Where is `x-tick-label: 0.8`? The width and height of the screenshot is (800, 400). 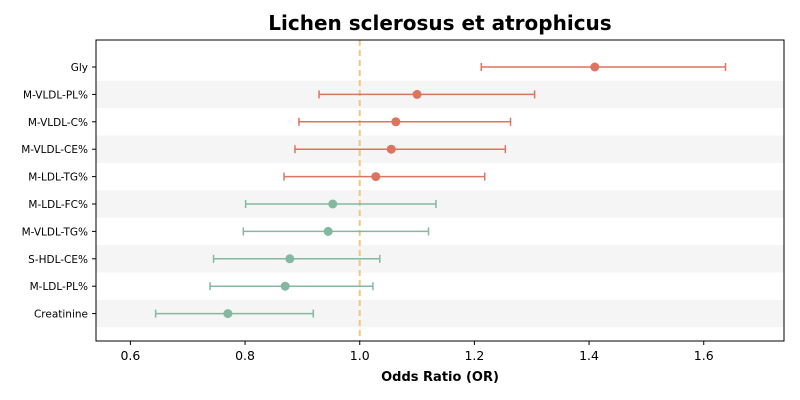 x-tick-label: 0.8 is located at coordinates (245, 355).